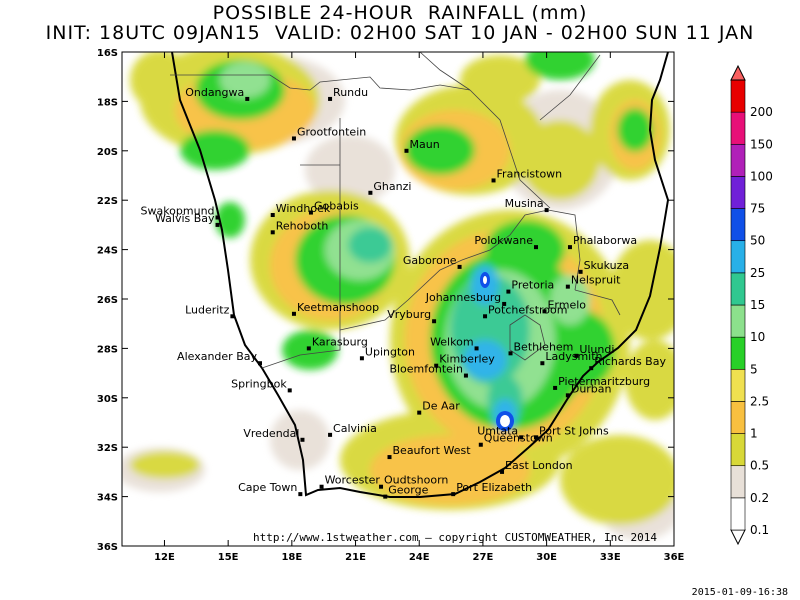  What do you see at coordinates (759, 530) in the screenshot?
I see `legend-label: 0.1` at bounding box center [759, 530].